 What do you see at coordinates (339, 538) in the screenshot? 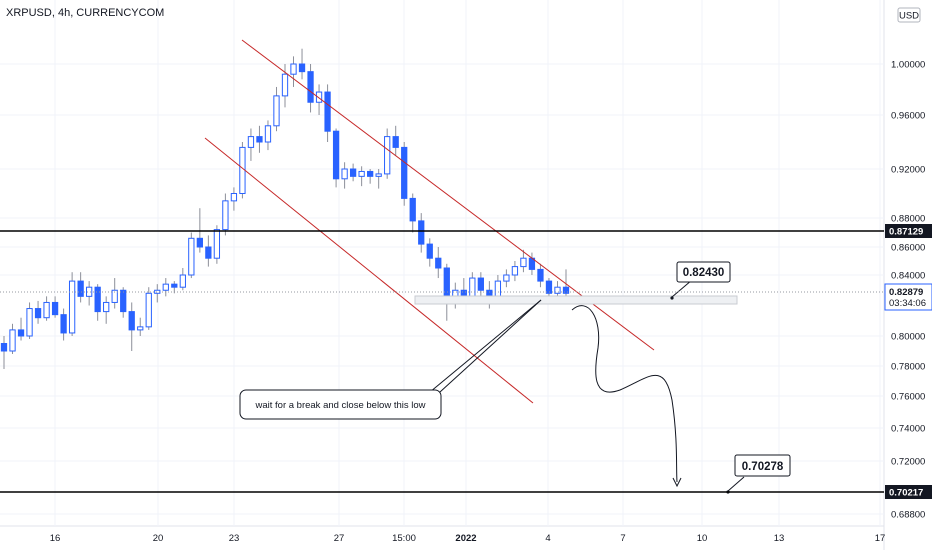
I see `x-tick-label: 27` at bounding box center [339, 538].